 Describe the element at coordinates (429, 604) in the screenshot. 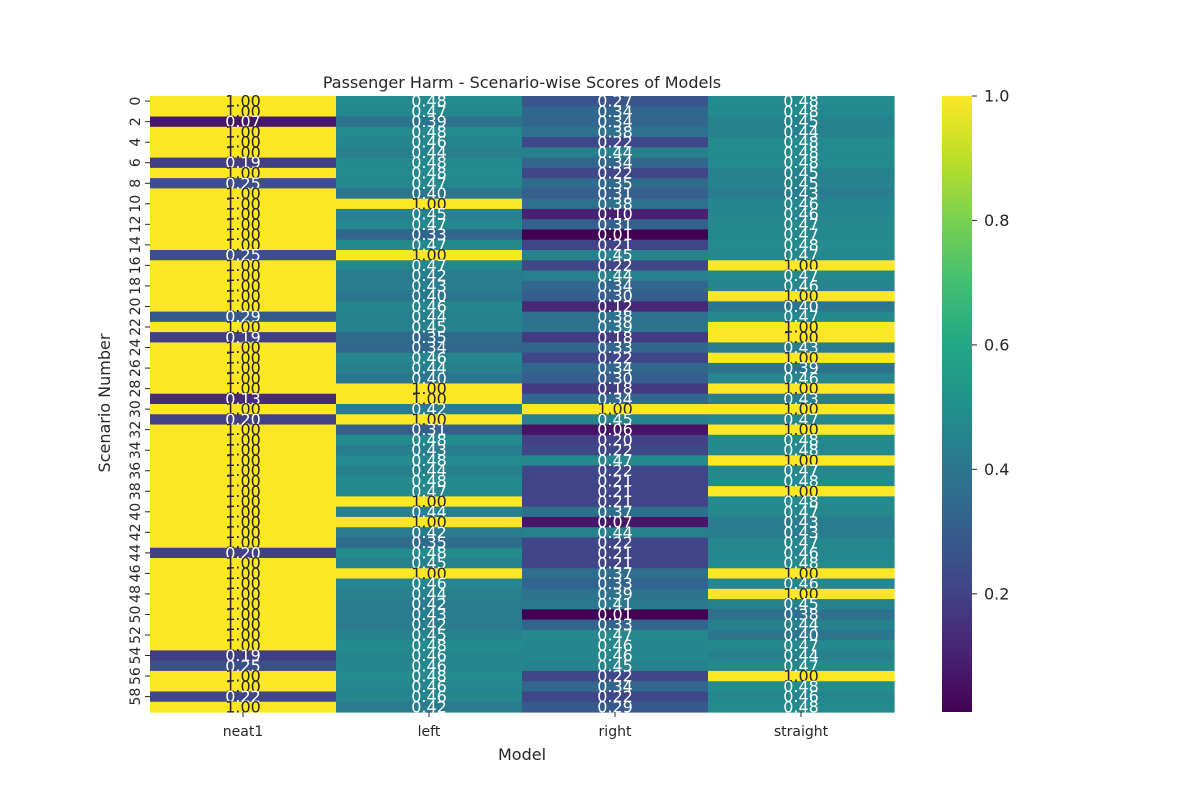

I see `cell-value-label: 0.42` at that location.